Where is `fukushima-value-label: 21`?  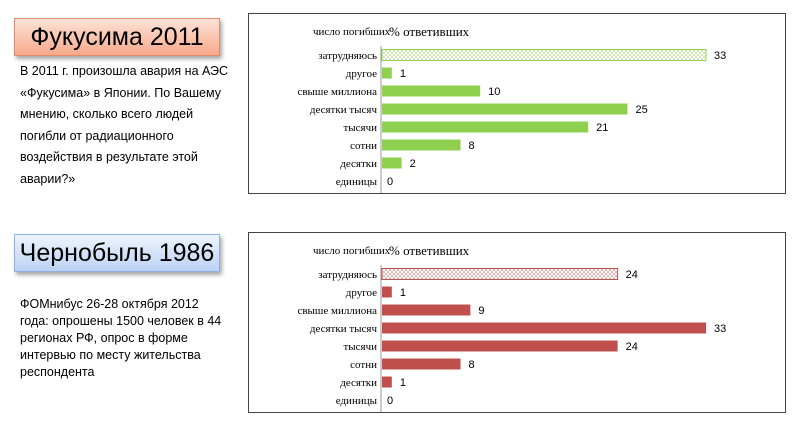 fukushima-value-label: 21 is located at coordinates (602, 128).